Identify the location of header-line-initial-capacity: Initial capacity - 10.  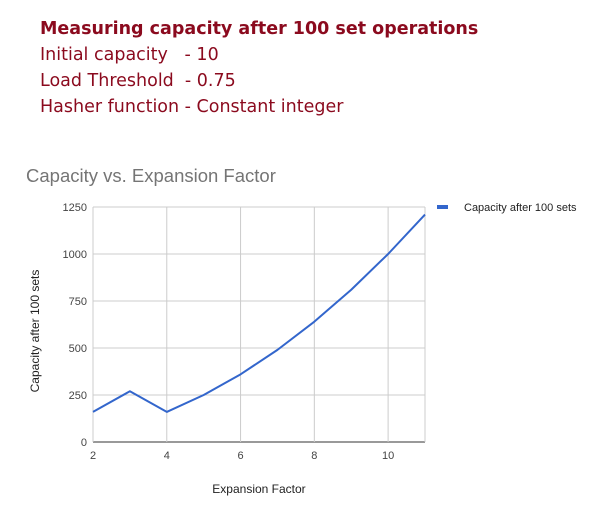
(129, 55).